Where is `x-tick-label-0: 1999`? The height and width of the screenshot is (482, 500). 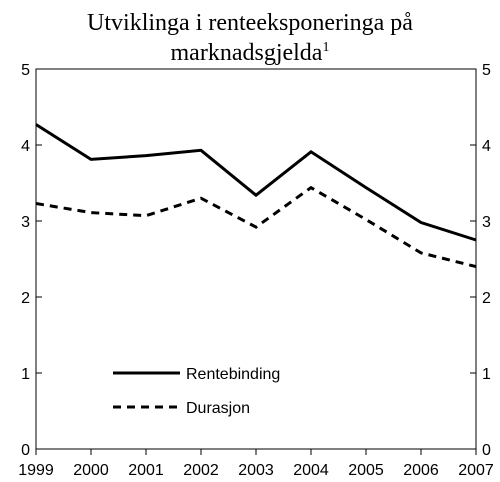 x-tick-label-0: 1999 is located at coordinates (36, 470).